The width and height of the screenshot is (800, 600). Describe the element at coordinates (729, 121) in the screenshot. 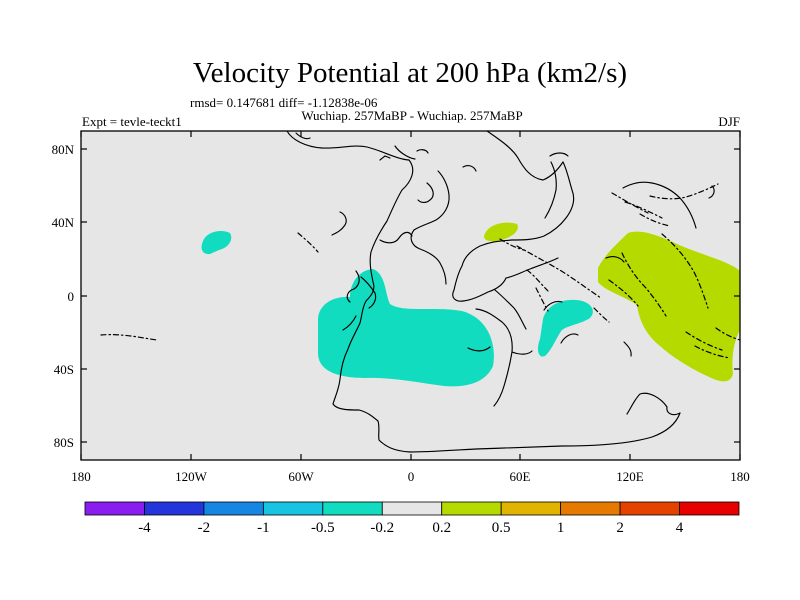

I see `season-label: DJF` at that location.